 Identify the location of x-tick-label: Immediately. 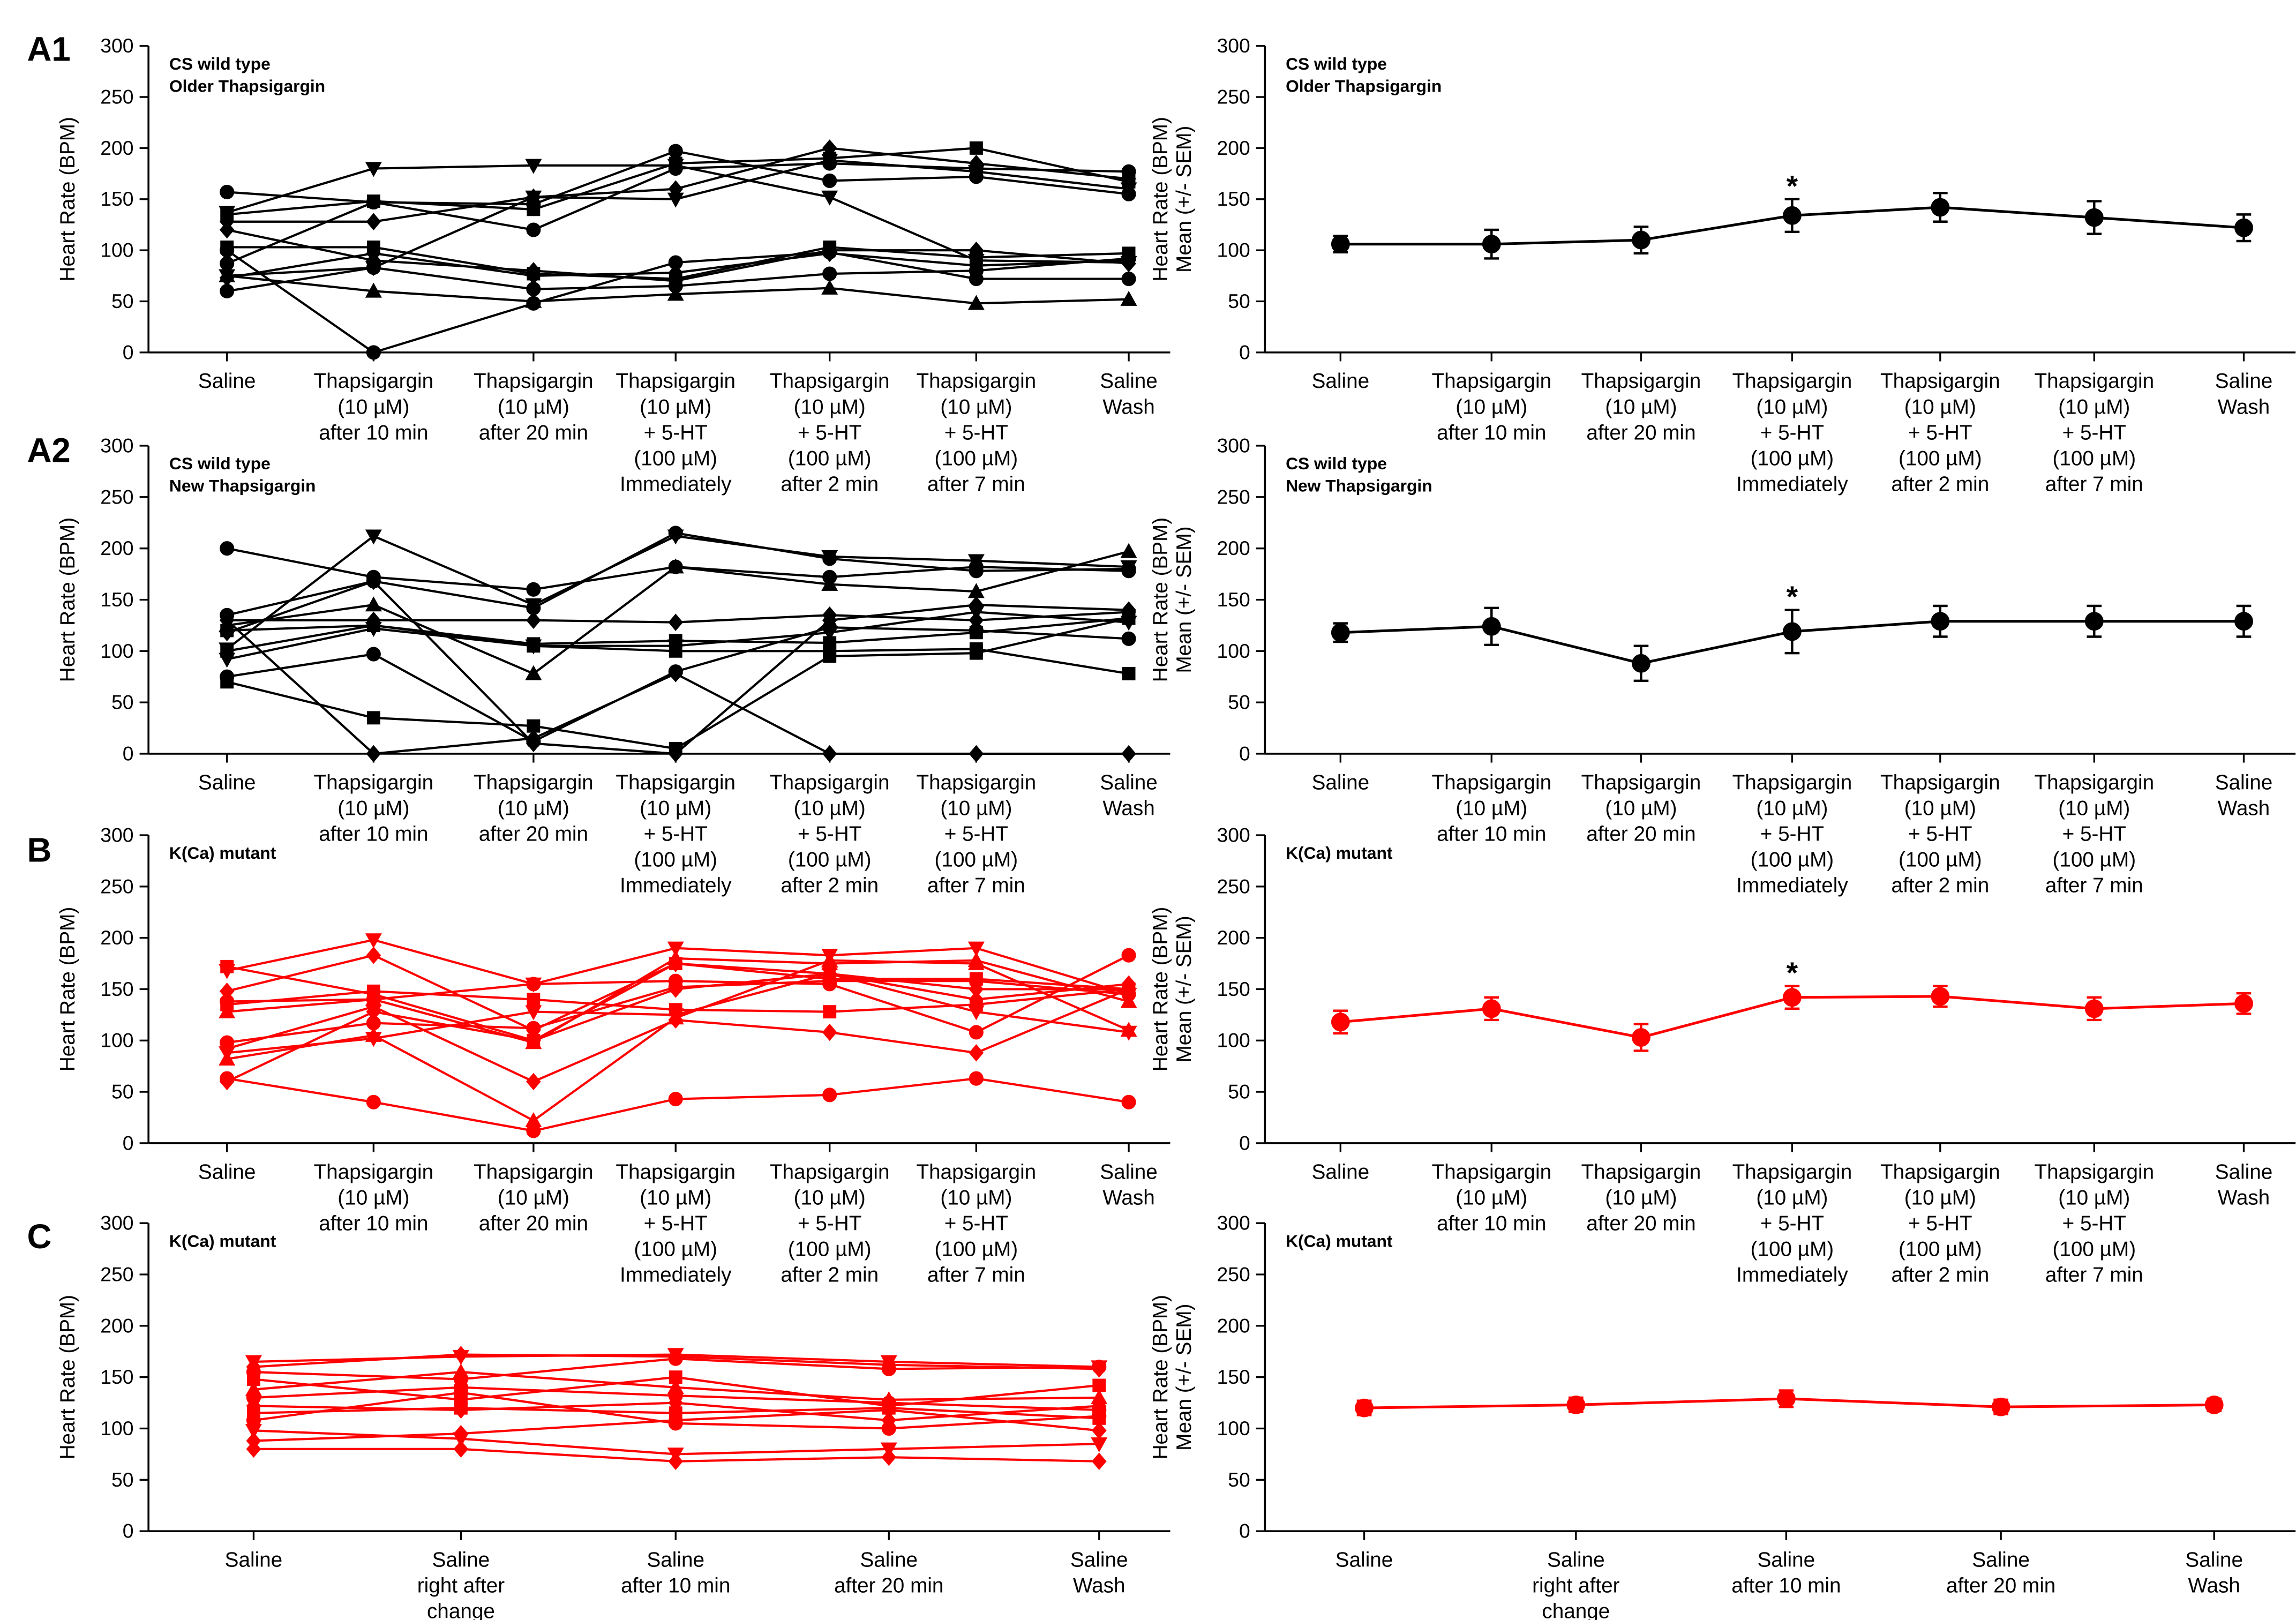
(1792, 1275).